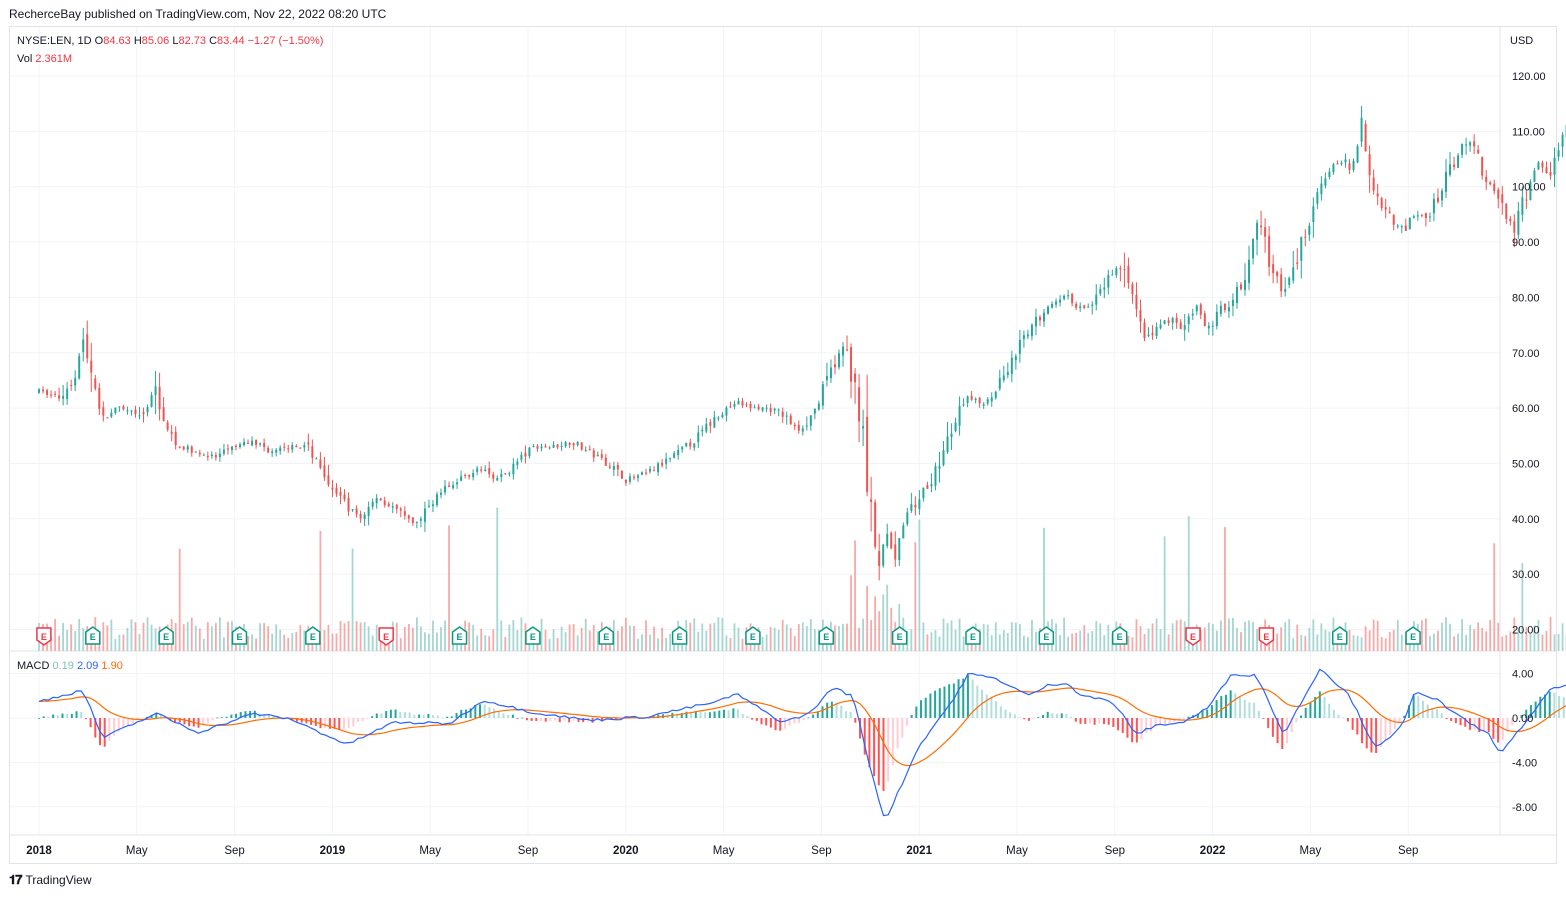 This screenshot has width=1566, height=899. I want to click on macd-axis: 4.00 0.00 -4.00 -8.00, so click(1524, 741).